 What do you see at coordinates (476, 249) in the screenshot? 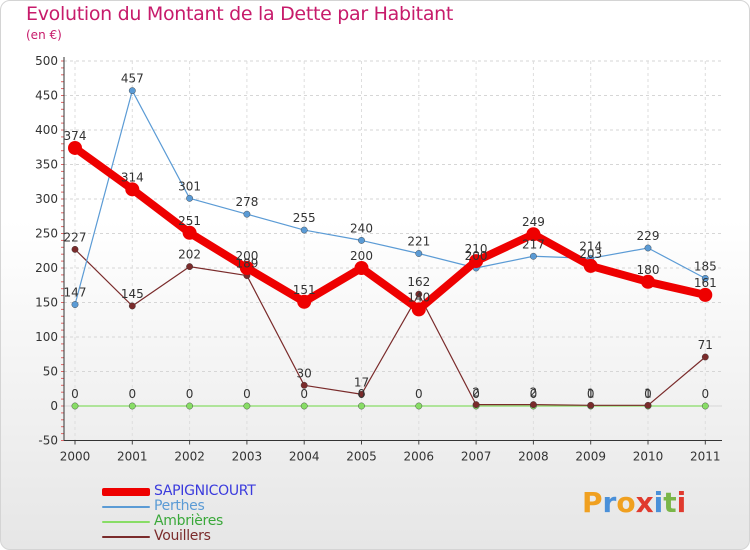
I see `data-label: 210` at bounding box center [476, 249].